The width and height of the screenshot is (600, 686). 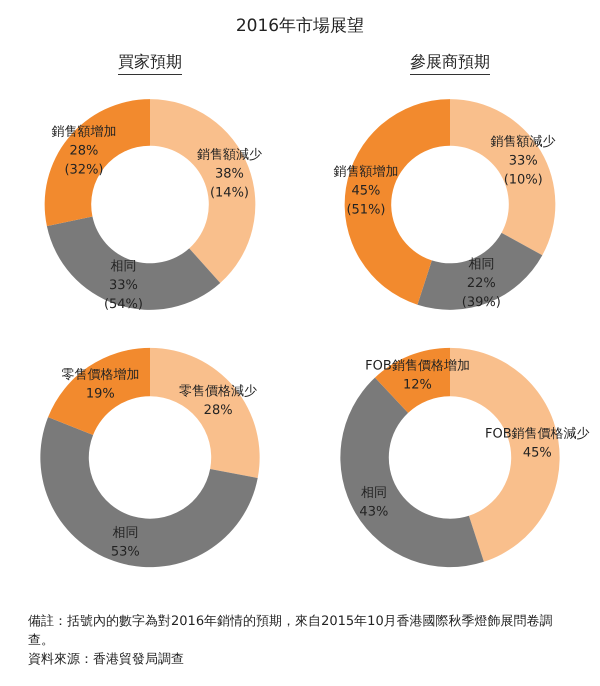 I want to click on slice-label: 零售價格減少, so click(x=218, y=392).